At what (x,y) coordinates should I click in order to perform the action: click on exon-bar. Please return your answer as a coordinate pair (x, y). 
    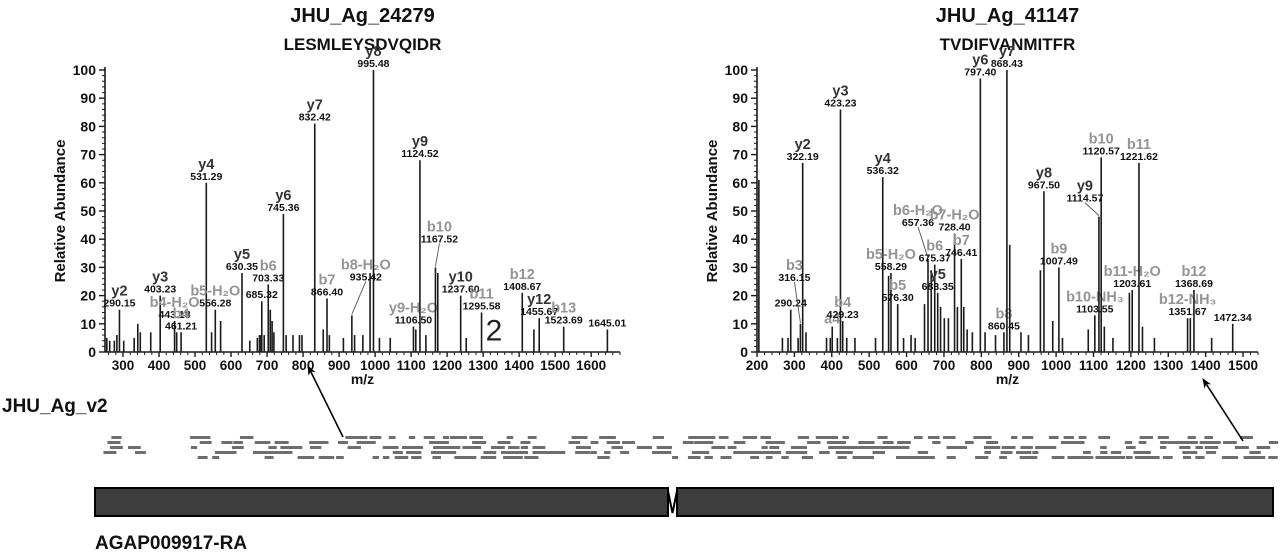
    Looking at the image, I should click on (975, 502).